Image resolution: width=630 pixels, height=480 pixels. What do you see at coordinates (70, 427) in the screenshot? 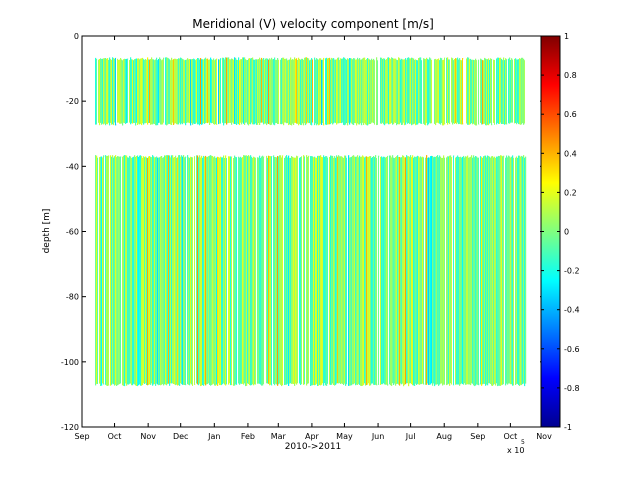
I see `y-tick-label: -120` at bounding box center [70, 427].